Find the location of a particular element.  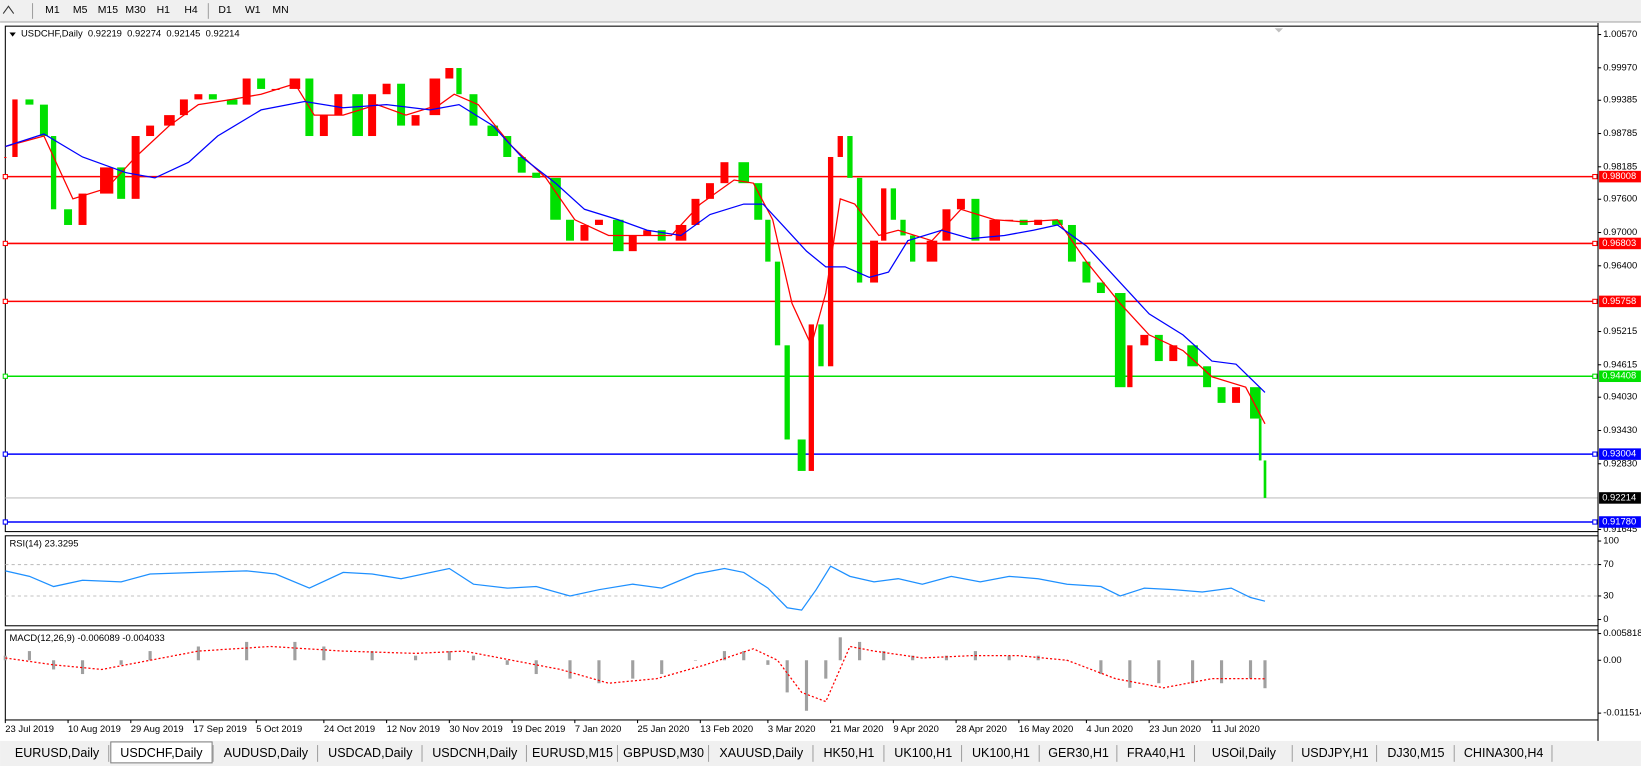

timeframe-label: H4 is located at coordinates (191, 10).